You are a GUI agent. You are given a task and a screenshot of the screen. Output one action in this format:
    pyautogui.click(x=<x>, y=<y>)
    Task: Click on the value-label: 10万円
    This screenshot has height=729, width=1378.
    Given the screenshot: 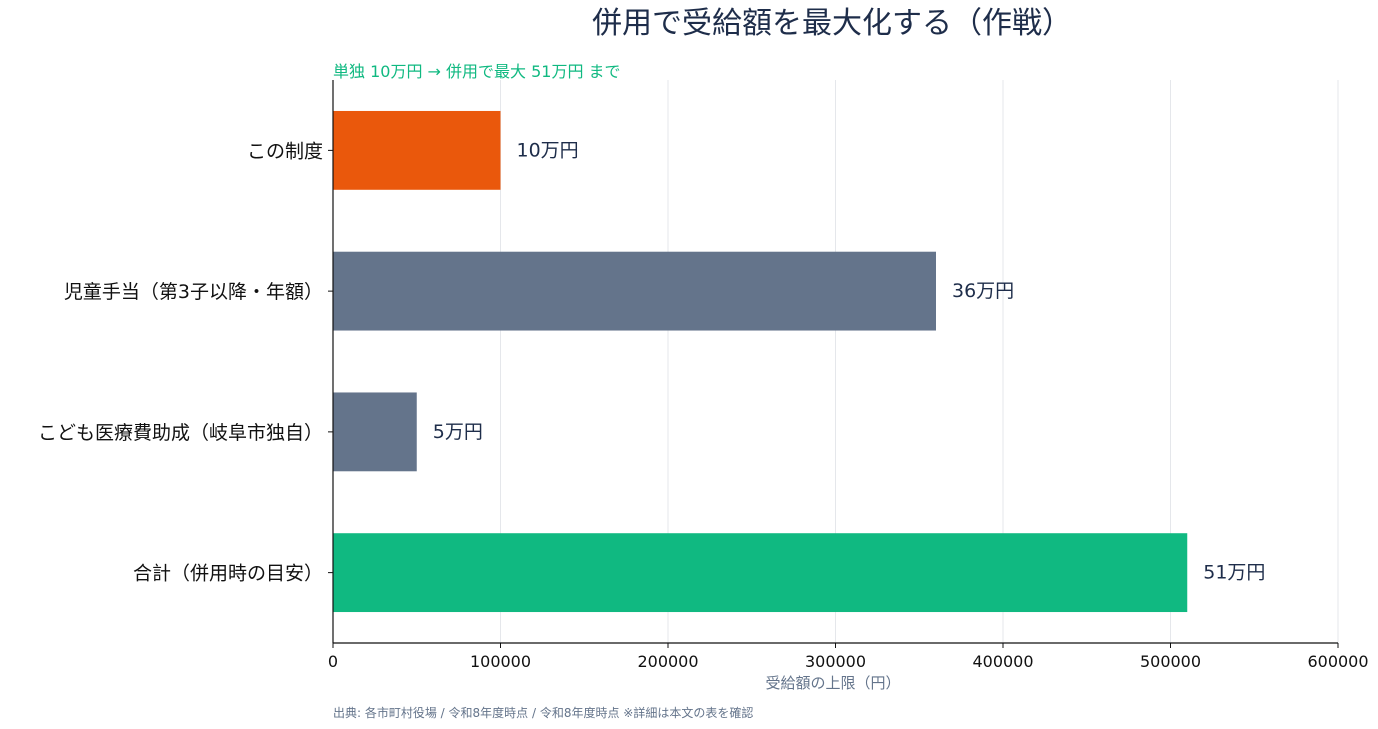 What is the action you would take?
    pyautogui.click(x=548, y=150)
    